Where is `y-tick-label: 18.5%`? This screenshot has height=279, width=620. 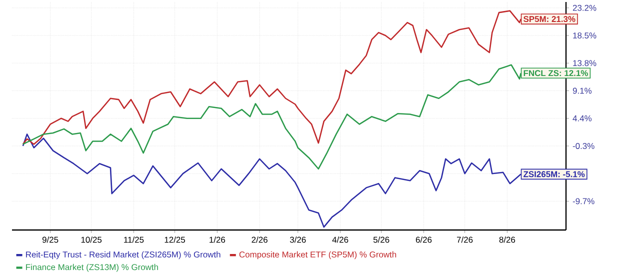
y-tick-label: 18.5% is located at coordinates (584, 35).